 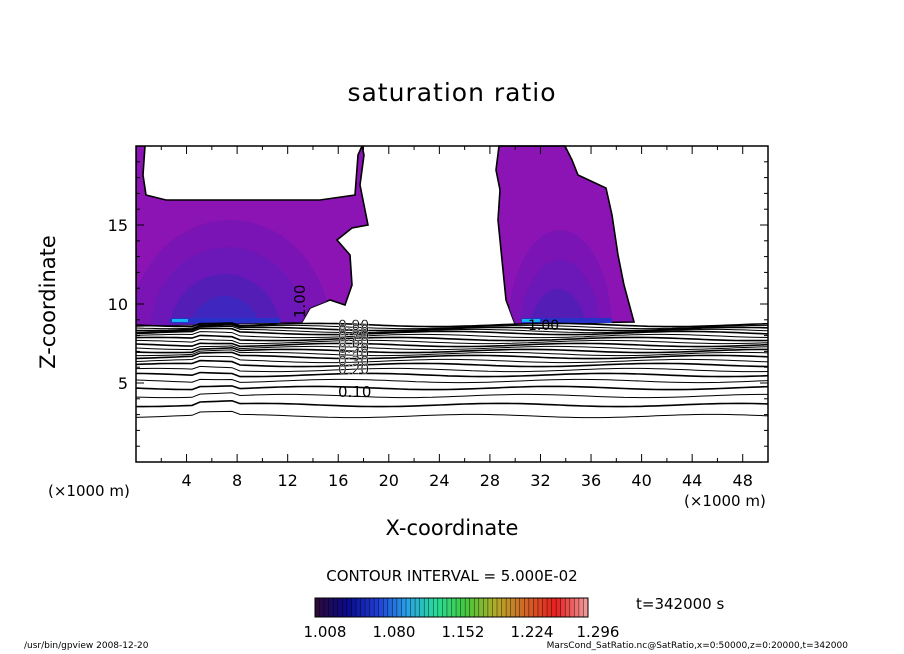 I want to click on colorbar-tick-label: 1.296, so click(x=598, y=632).